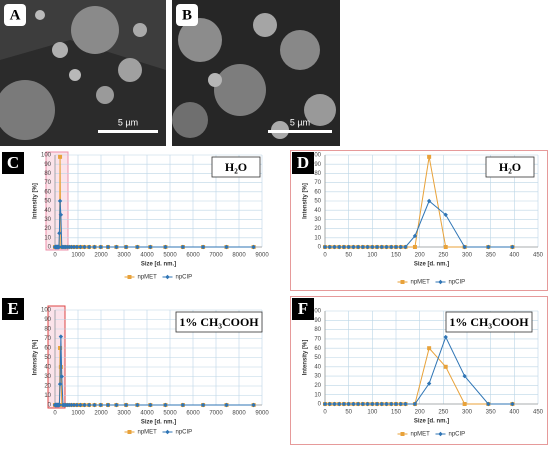 This screenshot has height=450, width=550. What do you see at coordinates (420, 256) in the screenshot?
I see `x-tick-label: 200` at bounding box center [420, 256].